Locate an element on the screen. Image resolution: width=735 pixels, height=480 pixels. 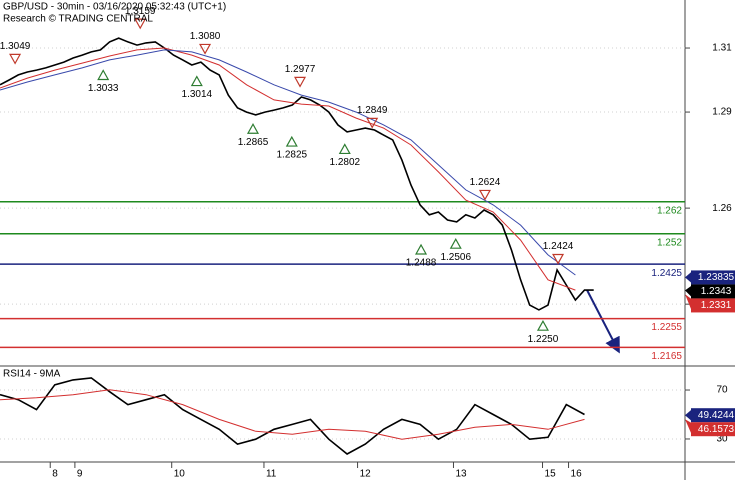
pivot-label: 1.3014 is located at coordinates (197, 94).